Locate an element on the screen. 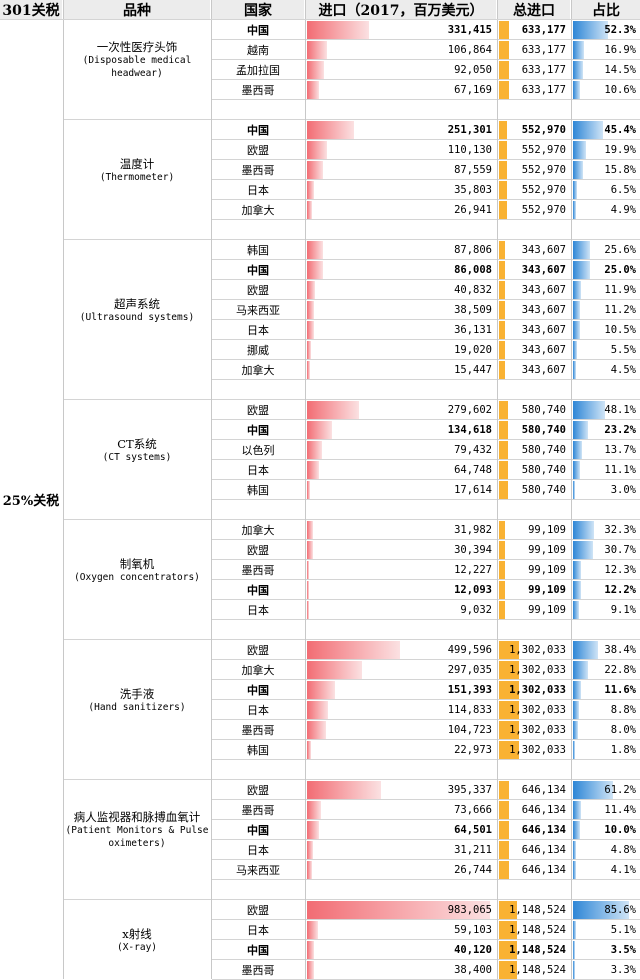  share-cell: 3.0% is located at coordinates (606, 490).